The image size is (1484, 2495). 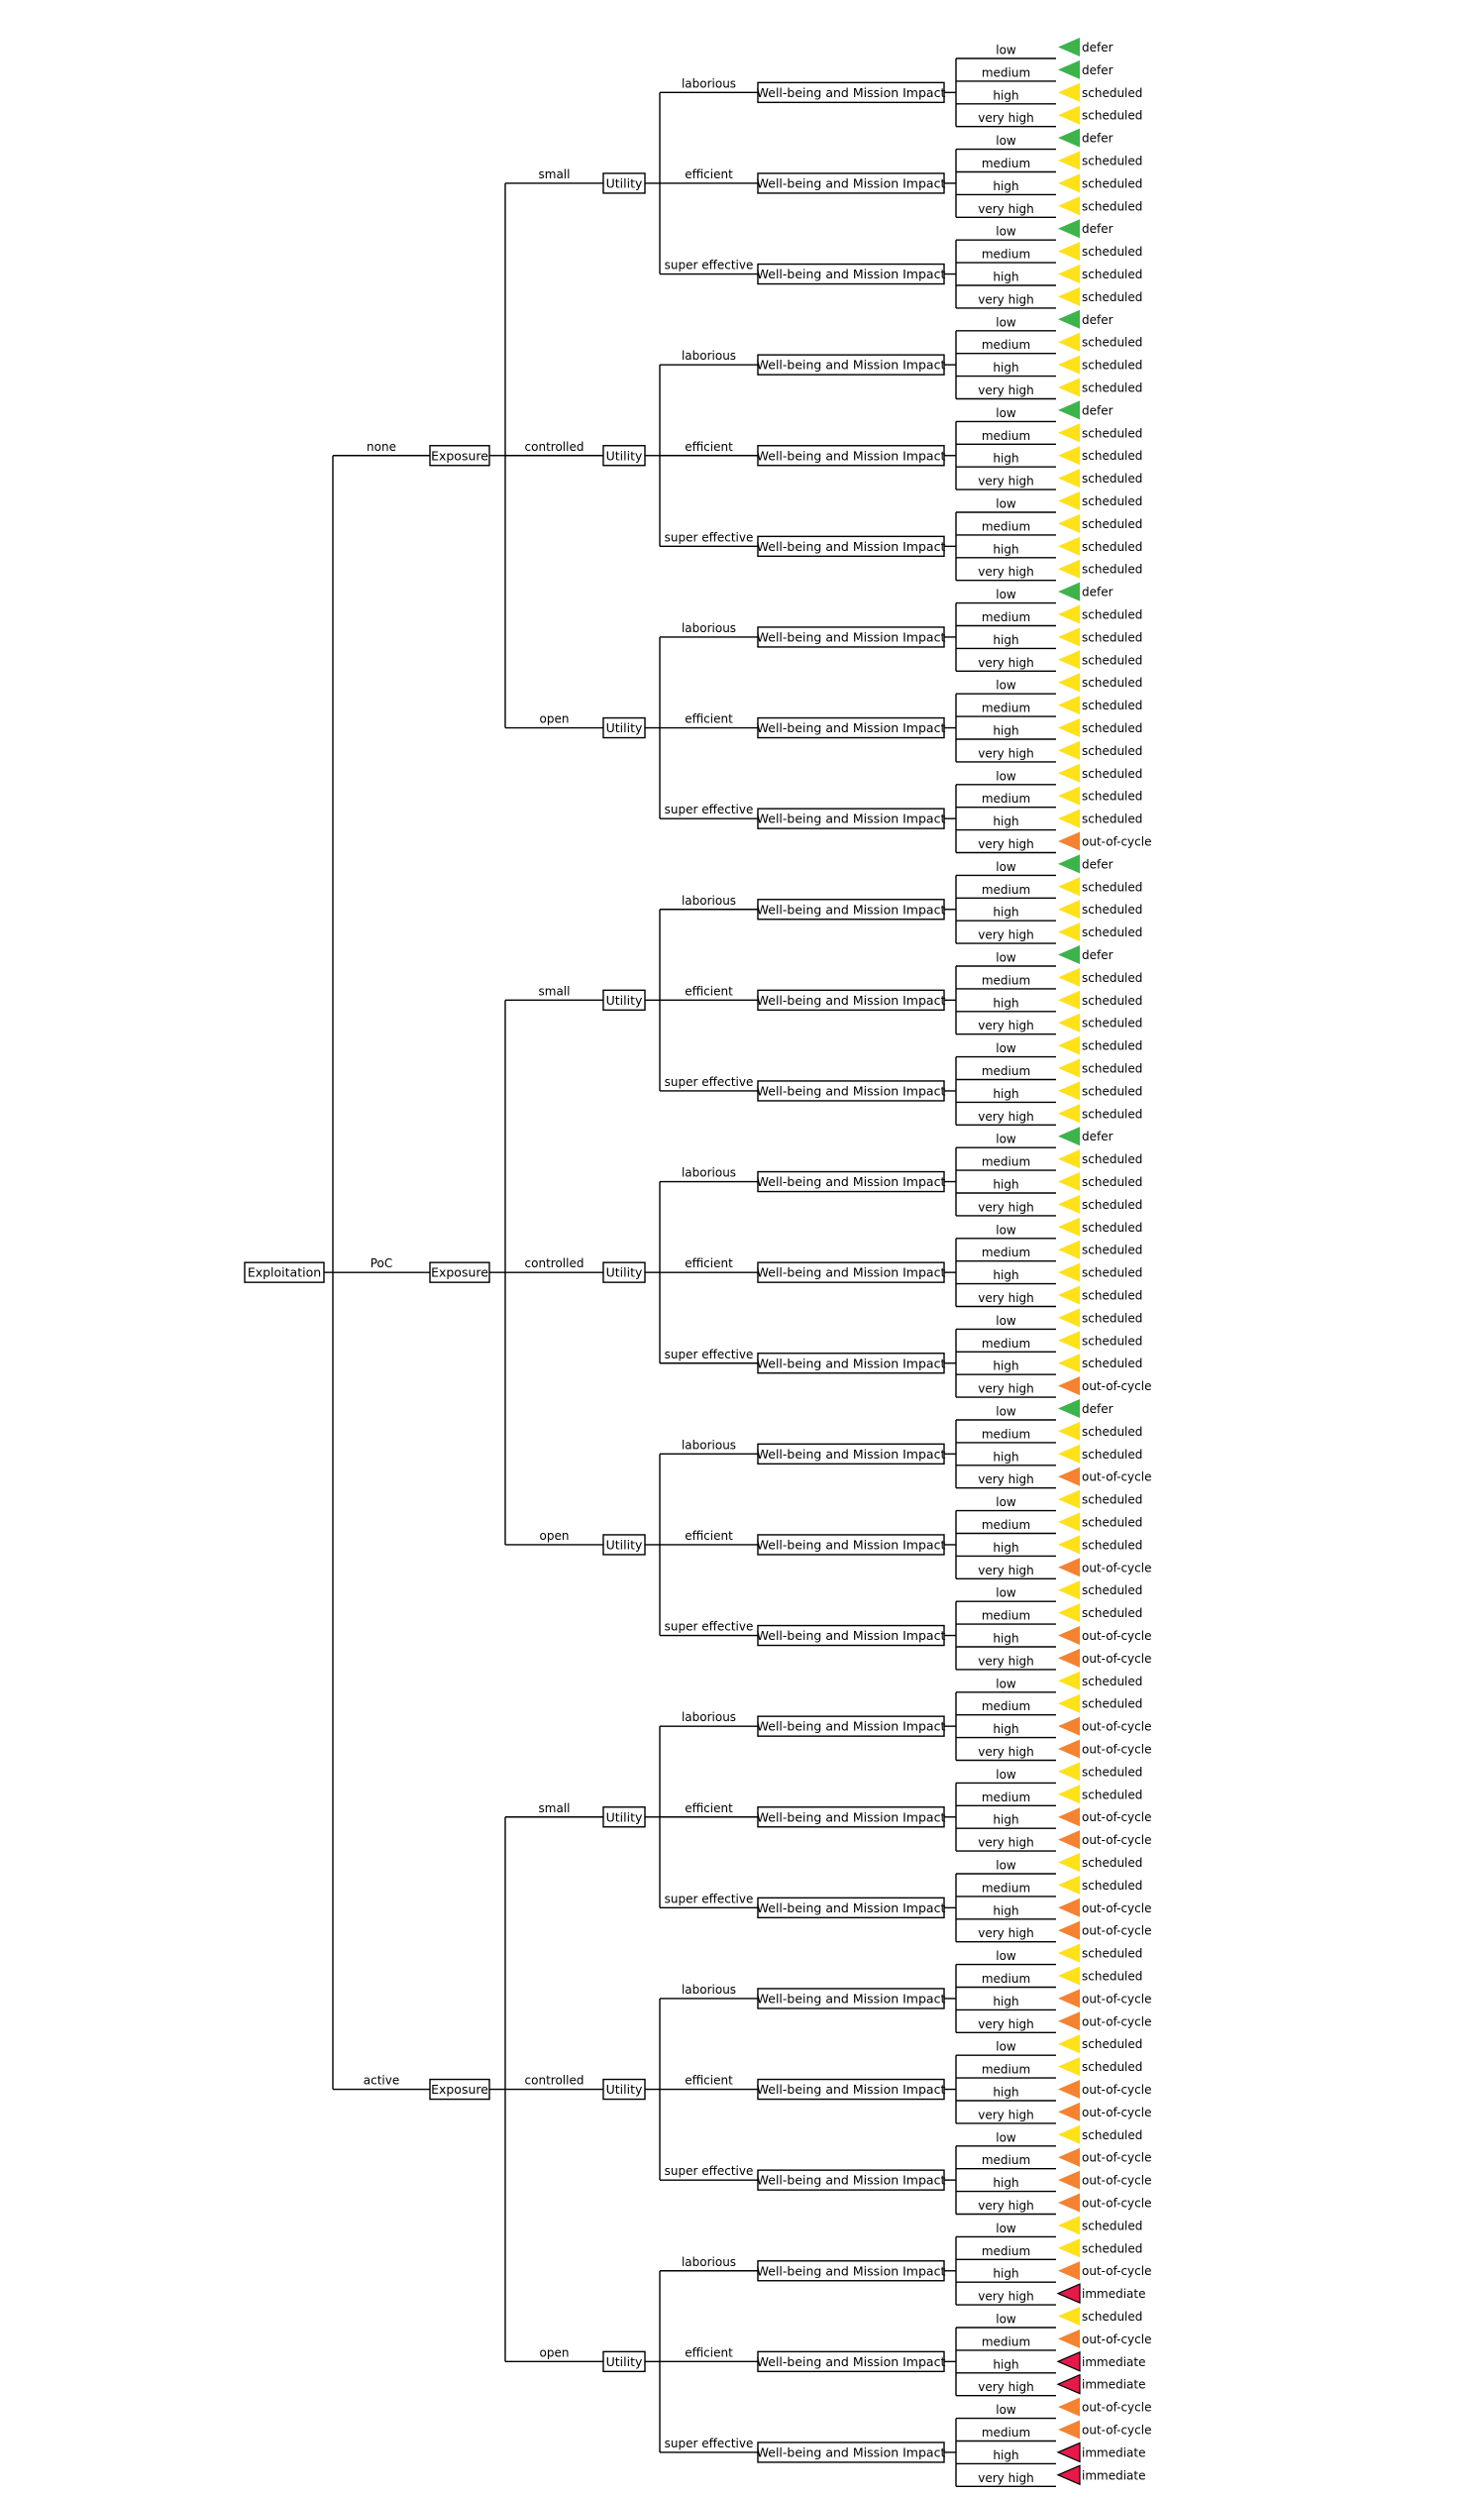 What do you see at coordinates (1117, 1840) in the screenshot?
I see `outcome-label-79: out-of-cycle` at bounding box center [1117, 1840].